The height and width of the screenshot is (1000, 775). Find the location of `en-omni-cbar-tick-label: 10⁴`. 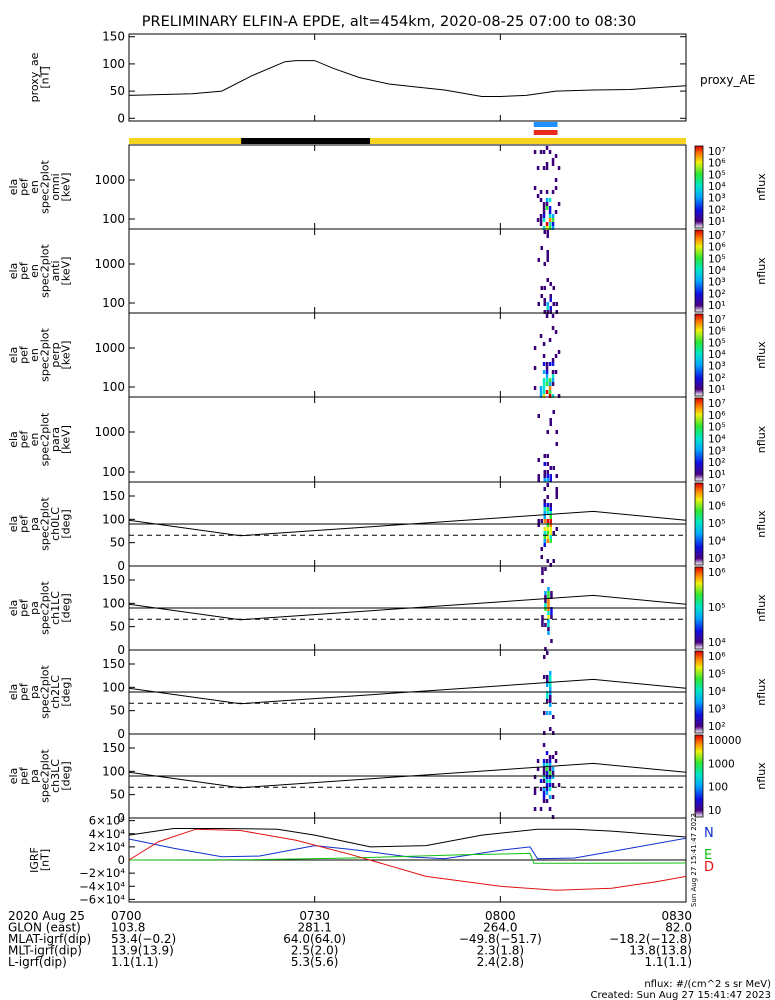

en-omni-cbar-tick-label: 10⁴ is located at coordinates (717, 187).